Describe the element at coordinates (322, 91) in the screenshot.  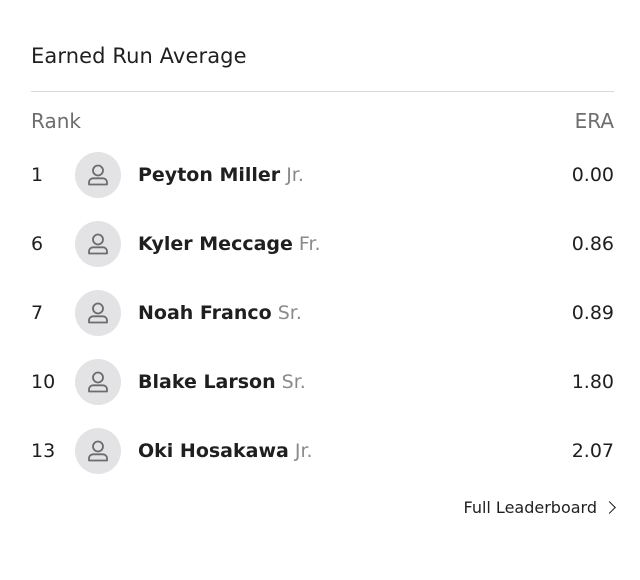
I see `title-divider` at that location.